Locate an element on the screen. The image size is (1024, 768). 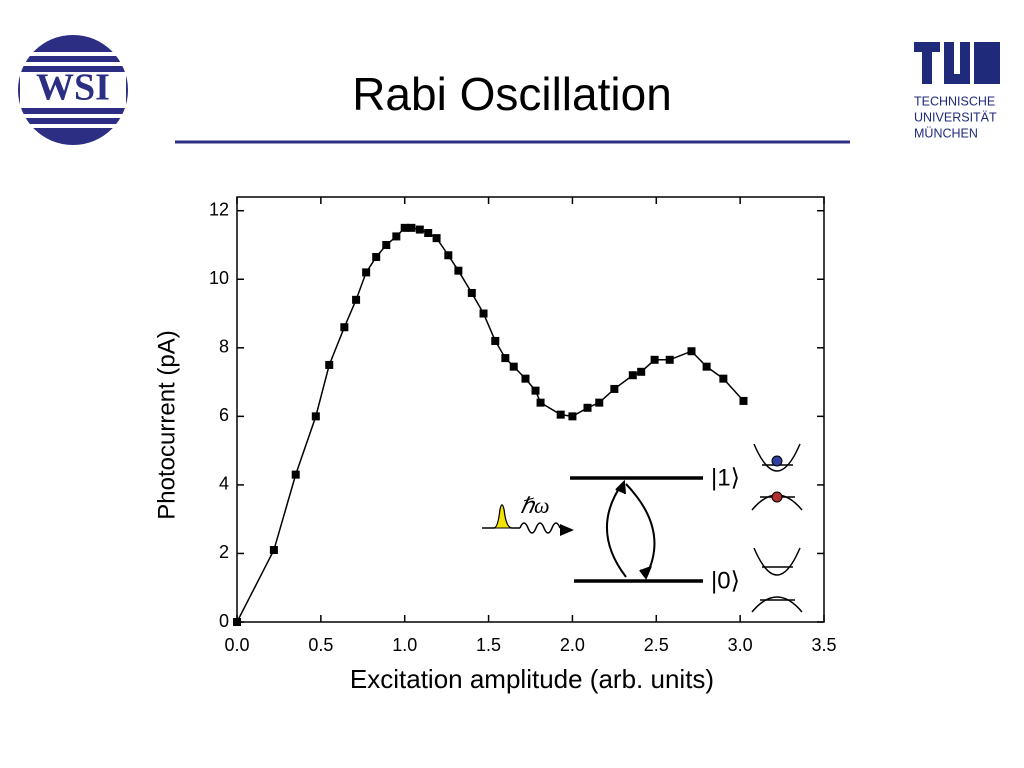
tum-text: MÜNCHEN is located at coordinates (946, 133).